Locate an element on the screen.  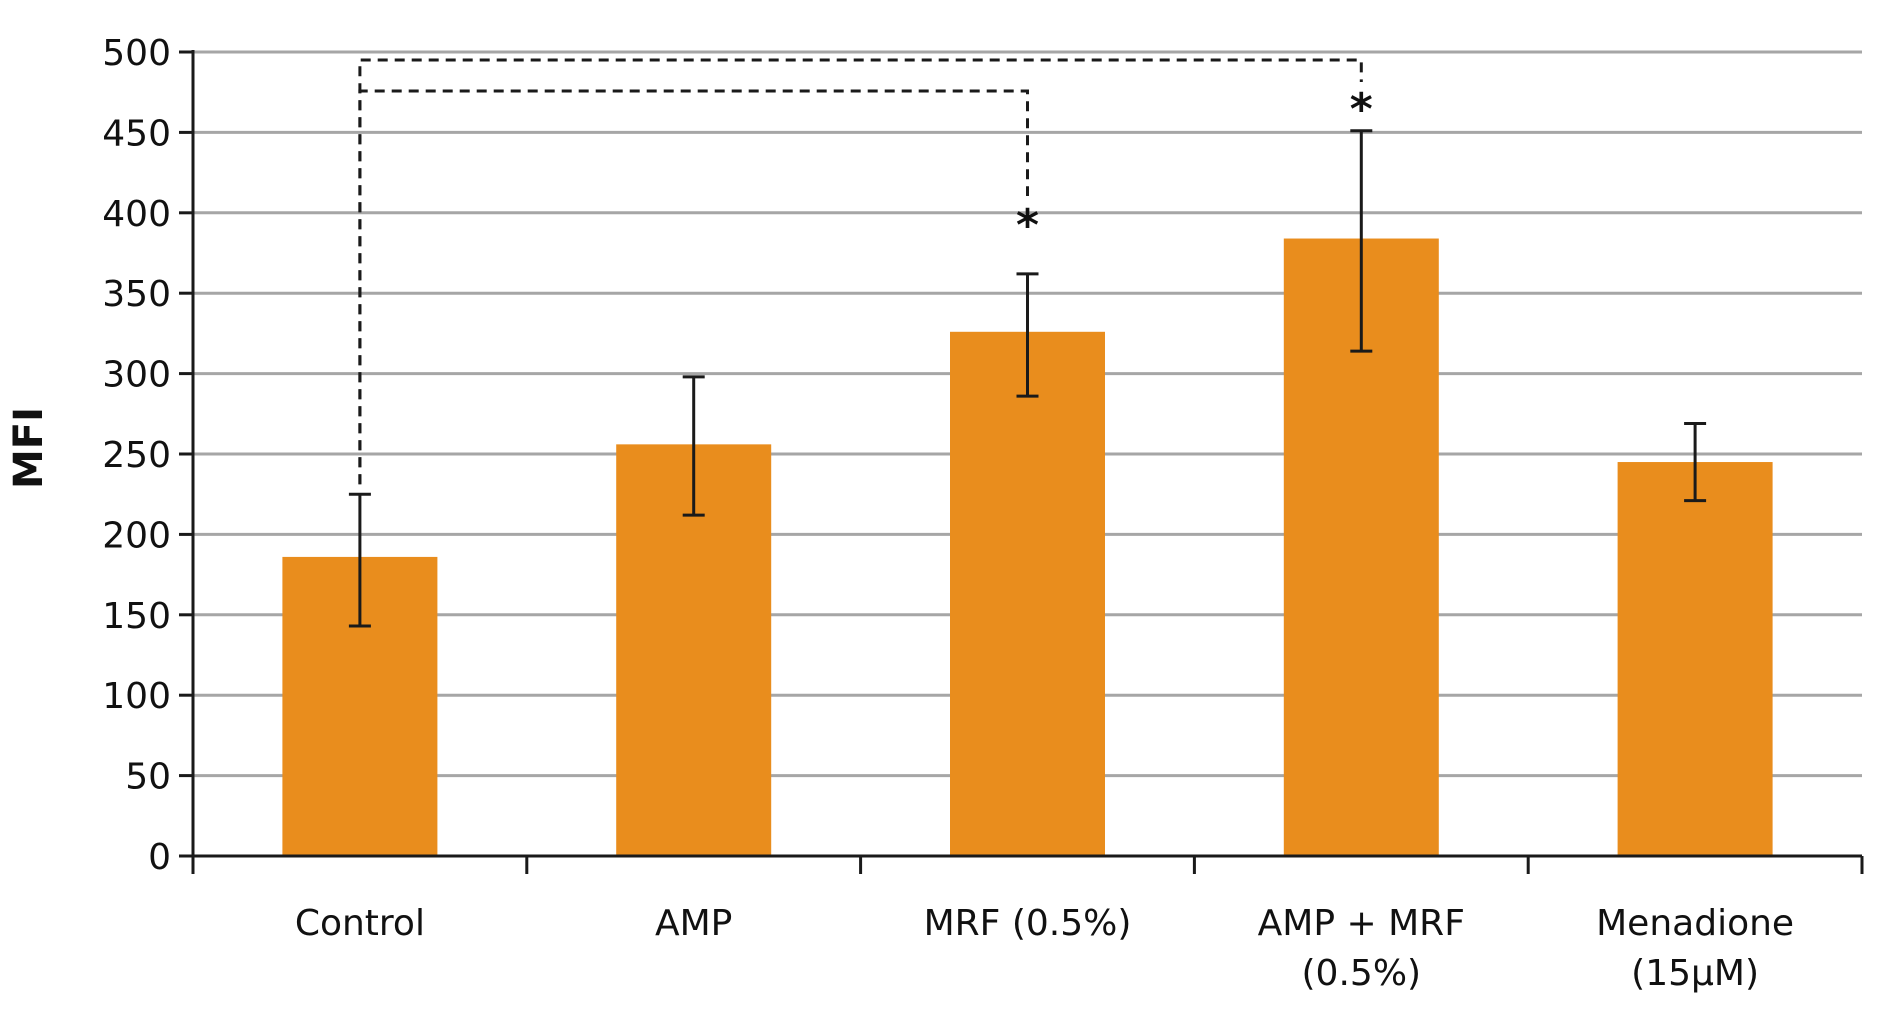
y-tick-label: 200 is located at coordinates (136, 535).